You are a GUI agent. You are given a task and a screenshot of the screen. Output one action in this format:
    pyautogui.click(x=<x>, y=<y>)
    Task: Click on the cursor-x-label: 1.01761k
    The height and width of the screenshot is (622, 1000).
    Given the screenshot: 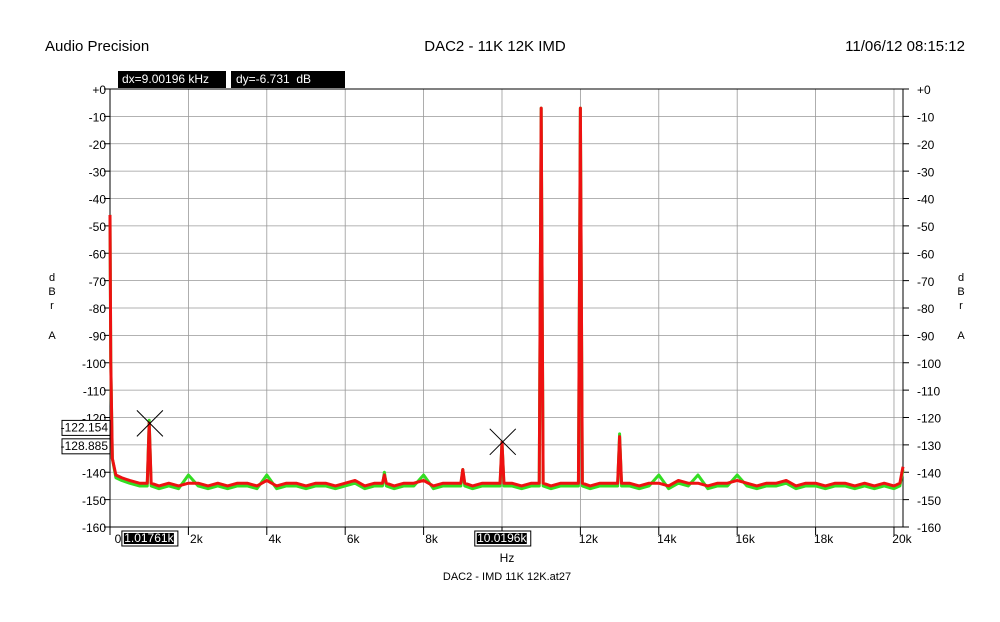 What is the action you would take?
    pyautogui.click(x=149, y=538)
    